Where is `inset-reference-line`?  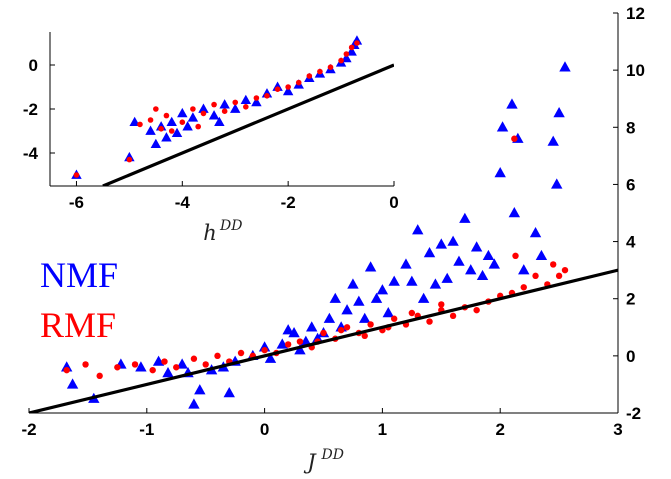
inset-reference-line is located at coordinates (248, 124).